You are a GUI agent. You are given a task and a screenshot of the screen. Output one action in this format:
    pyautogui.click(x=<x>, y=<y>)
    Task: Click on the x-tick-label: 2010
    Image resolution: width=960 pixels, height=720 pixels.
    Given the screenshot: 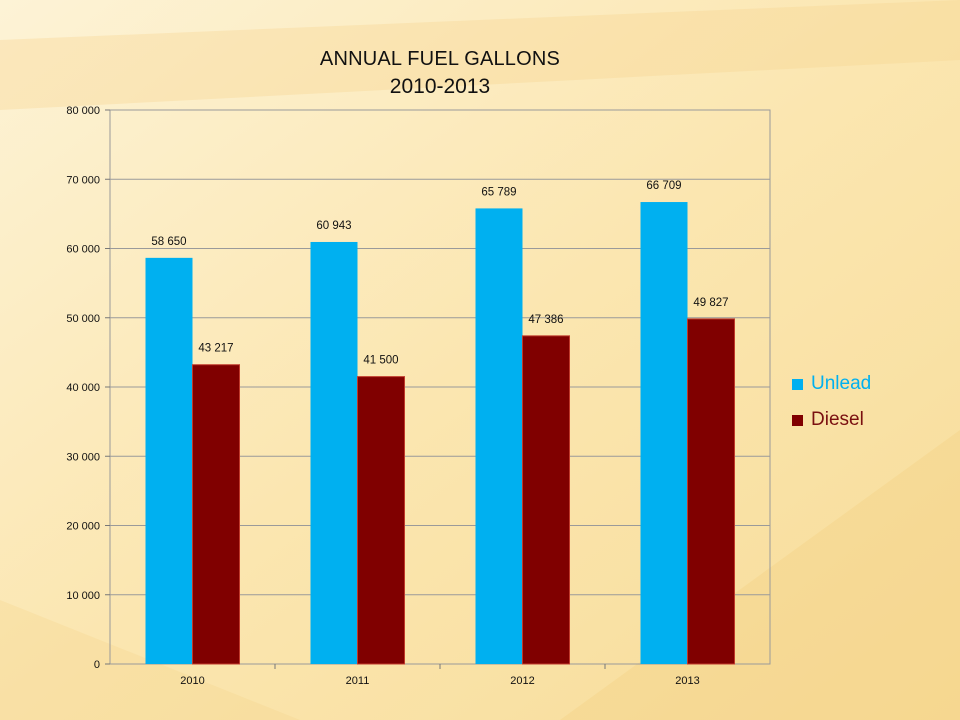 What is the action you would take?
    pyautogui.click(x=192, y=681)
    